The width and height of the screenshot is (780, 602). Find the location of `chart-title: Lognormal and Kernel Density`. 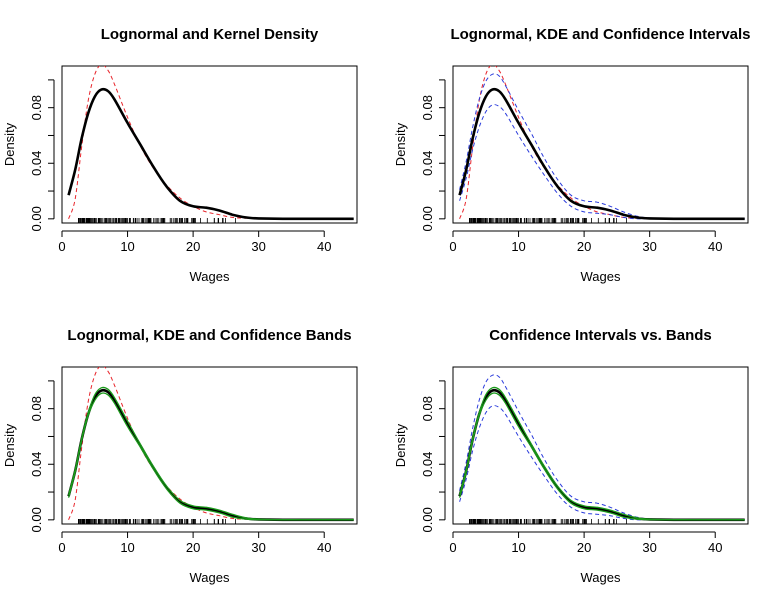

chart-title: Lognormal and Kernel Density is located at coordinates (210, 34).